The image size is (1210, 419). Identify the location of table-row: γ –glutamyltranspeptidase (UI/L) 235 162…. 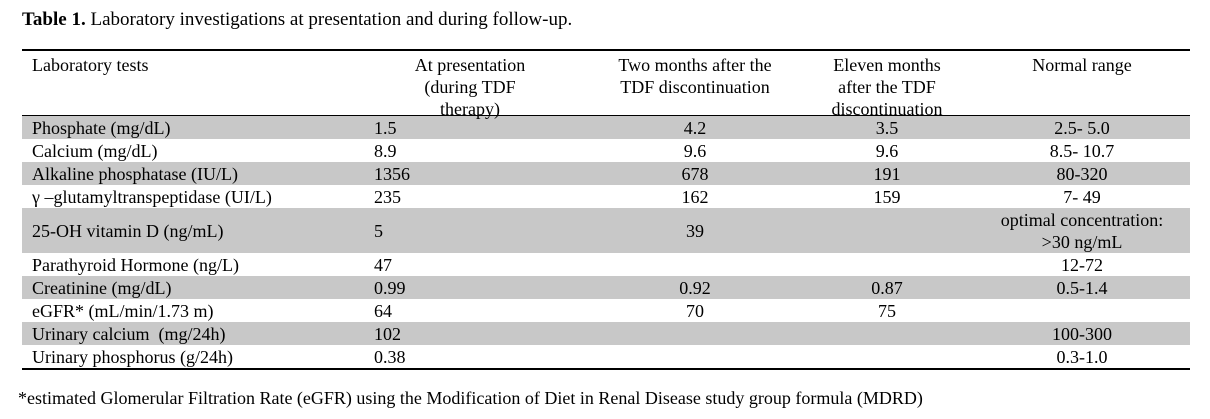
(606, 196).